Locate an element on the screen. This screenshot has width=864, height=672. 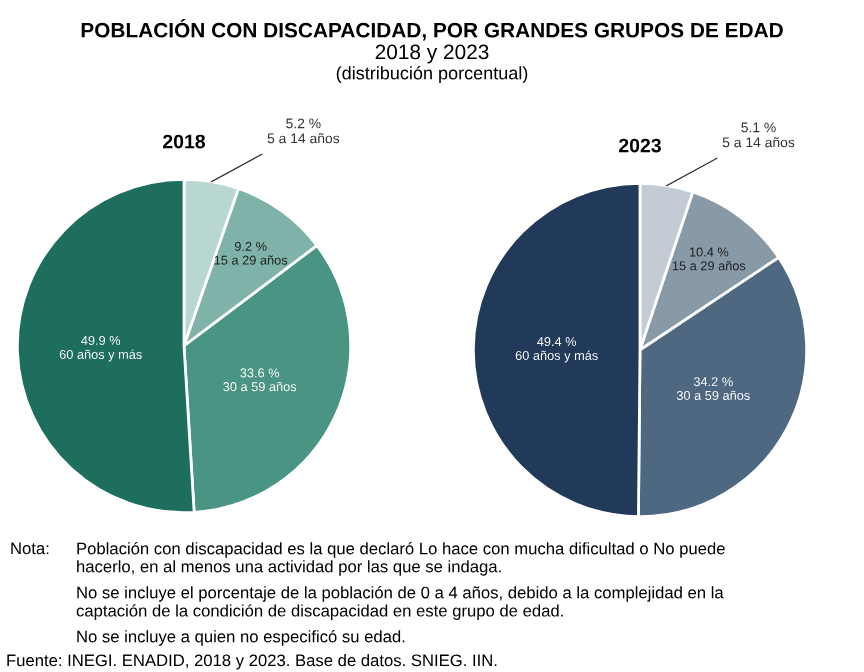
text: 2018 y 2023 is located at coordinates (432, 54).